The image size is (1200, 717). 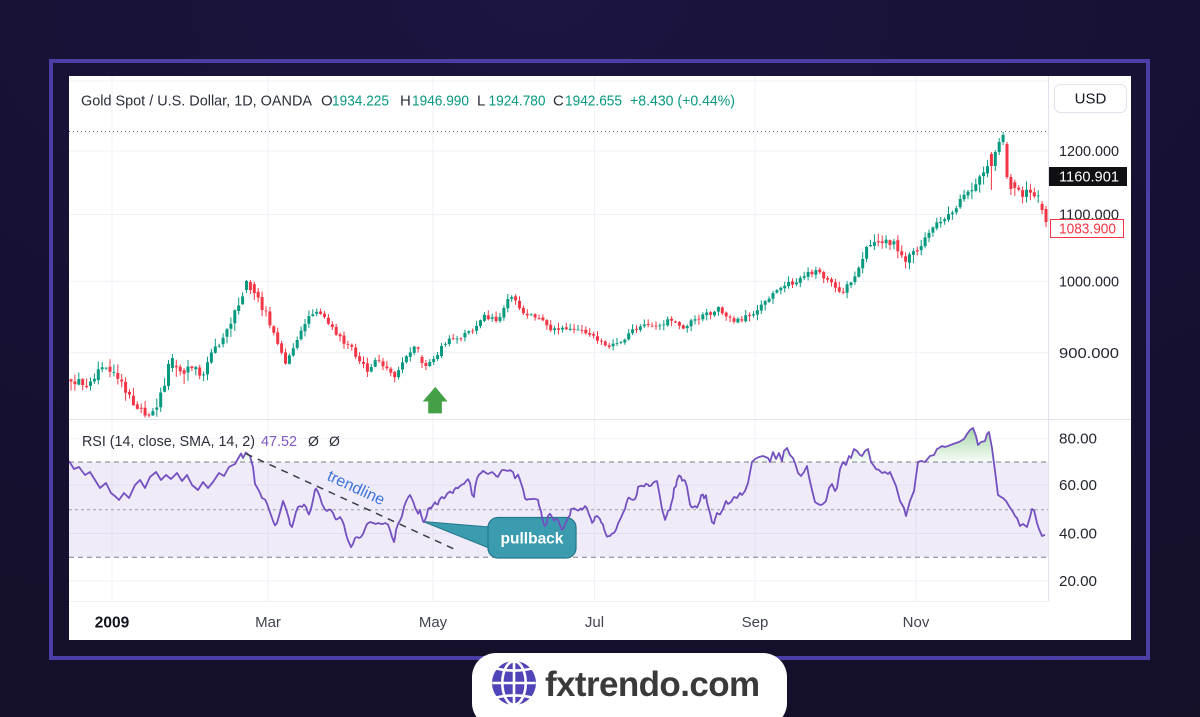 What do you see at coordinates (532, 539) in the screenshot?
I see `svg-text: pullback` at bounding box center [532, 539].